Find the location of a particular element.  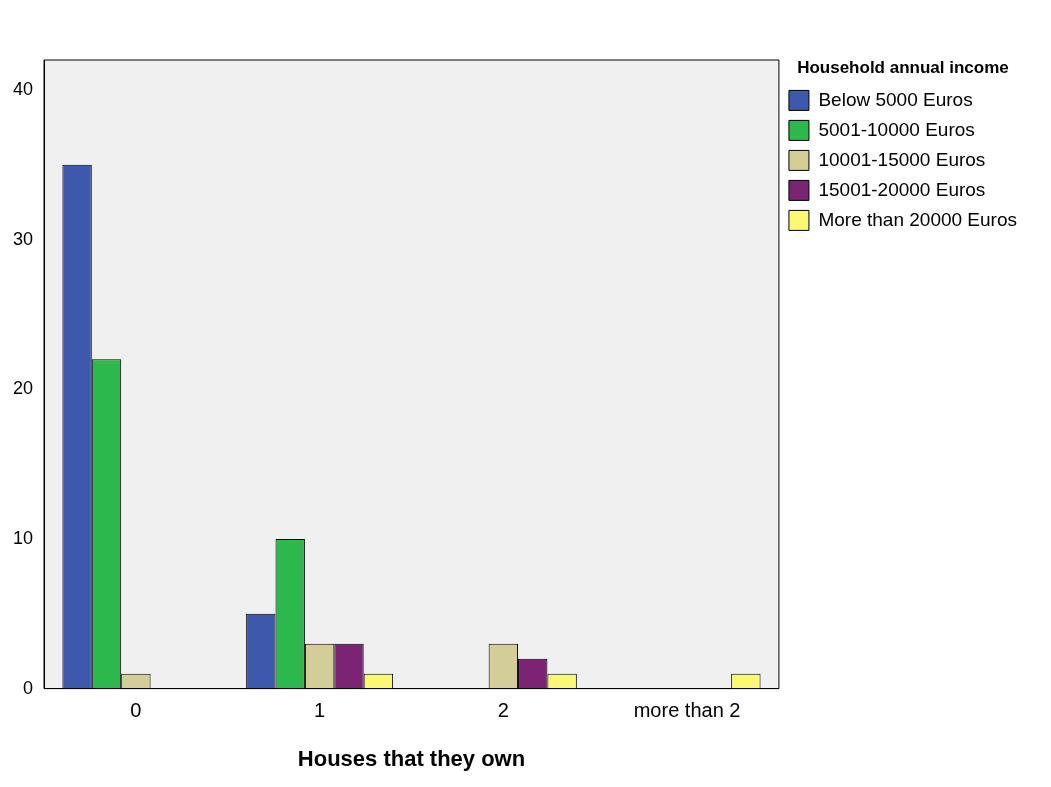

legend-label: 15001-20000 Euros is located at coordinates (902, 189).